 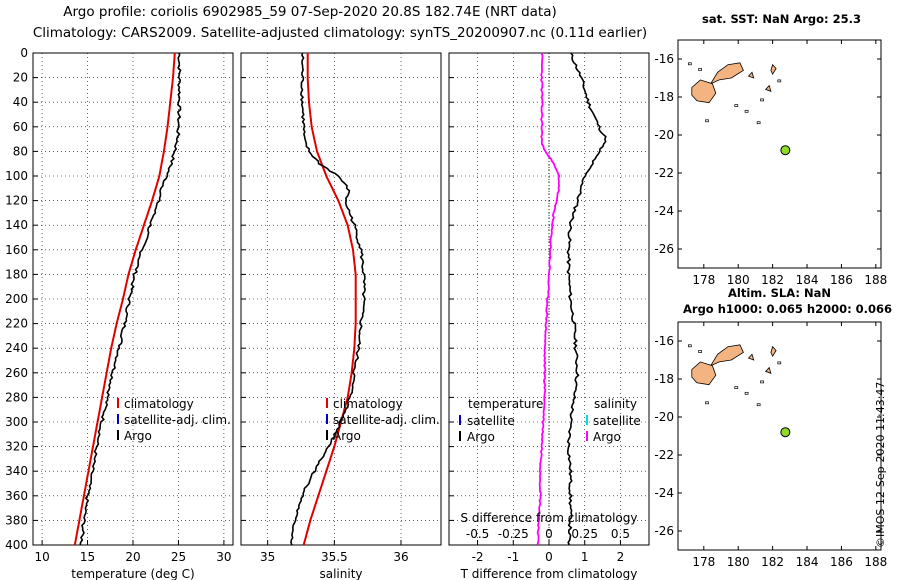 I want to click on salinity-argo-line, so click(x=328, y=299).